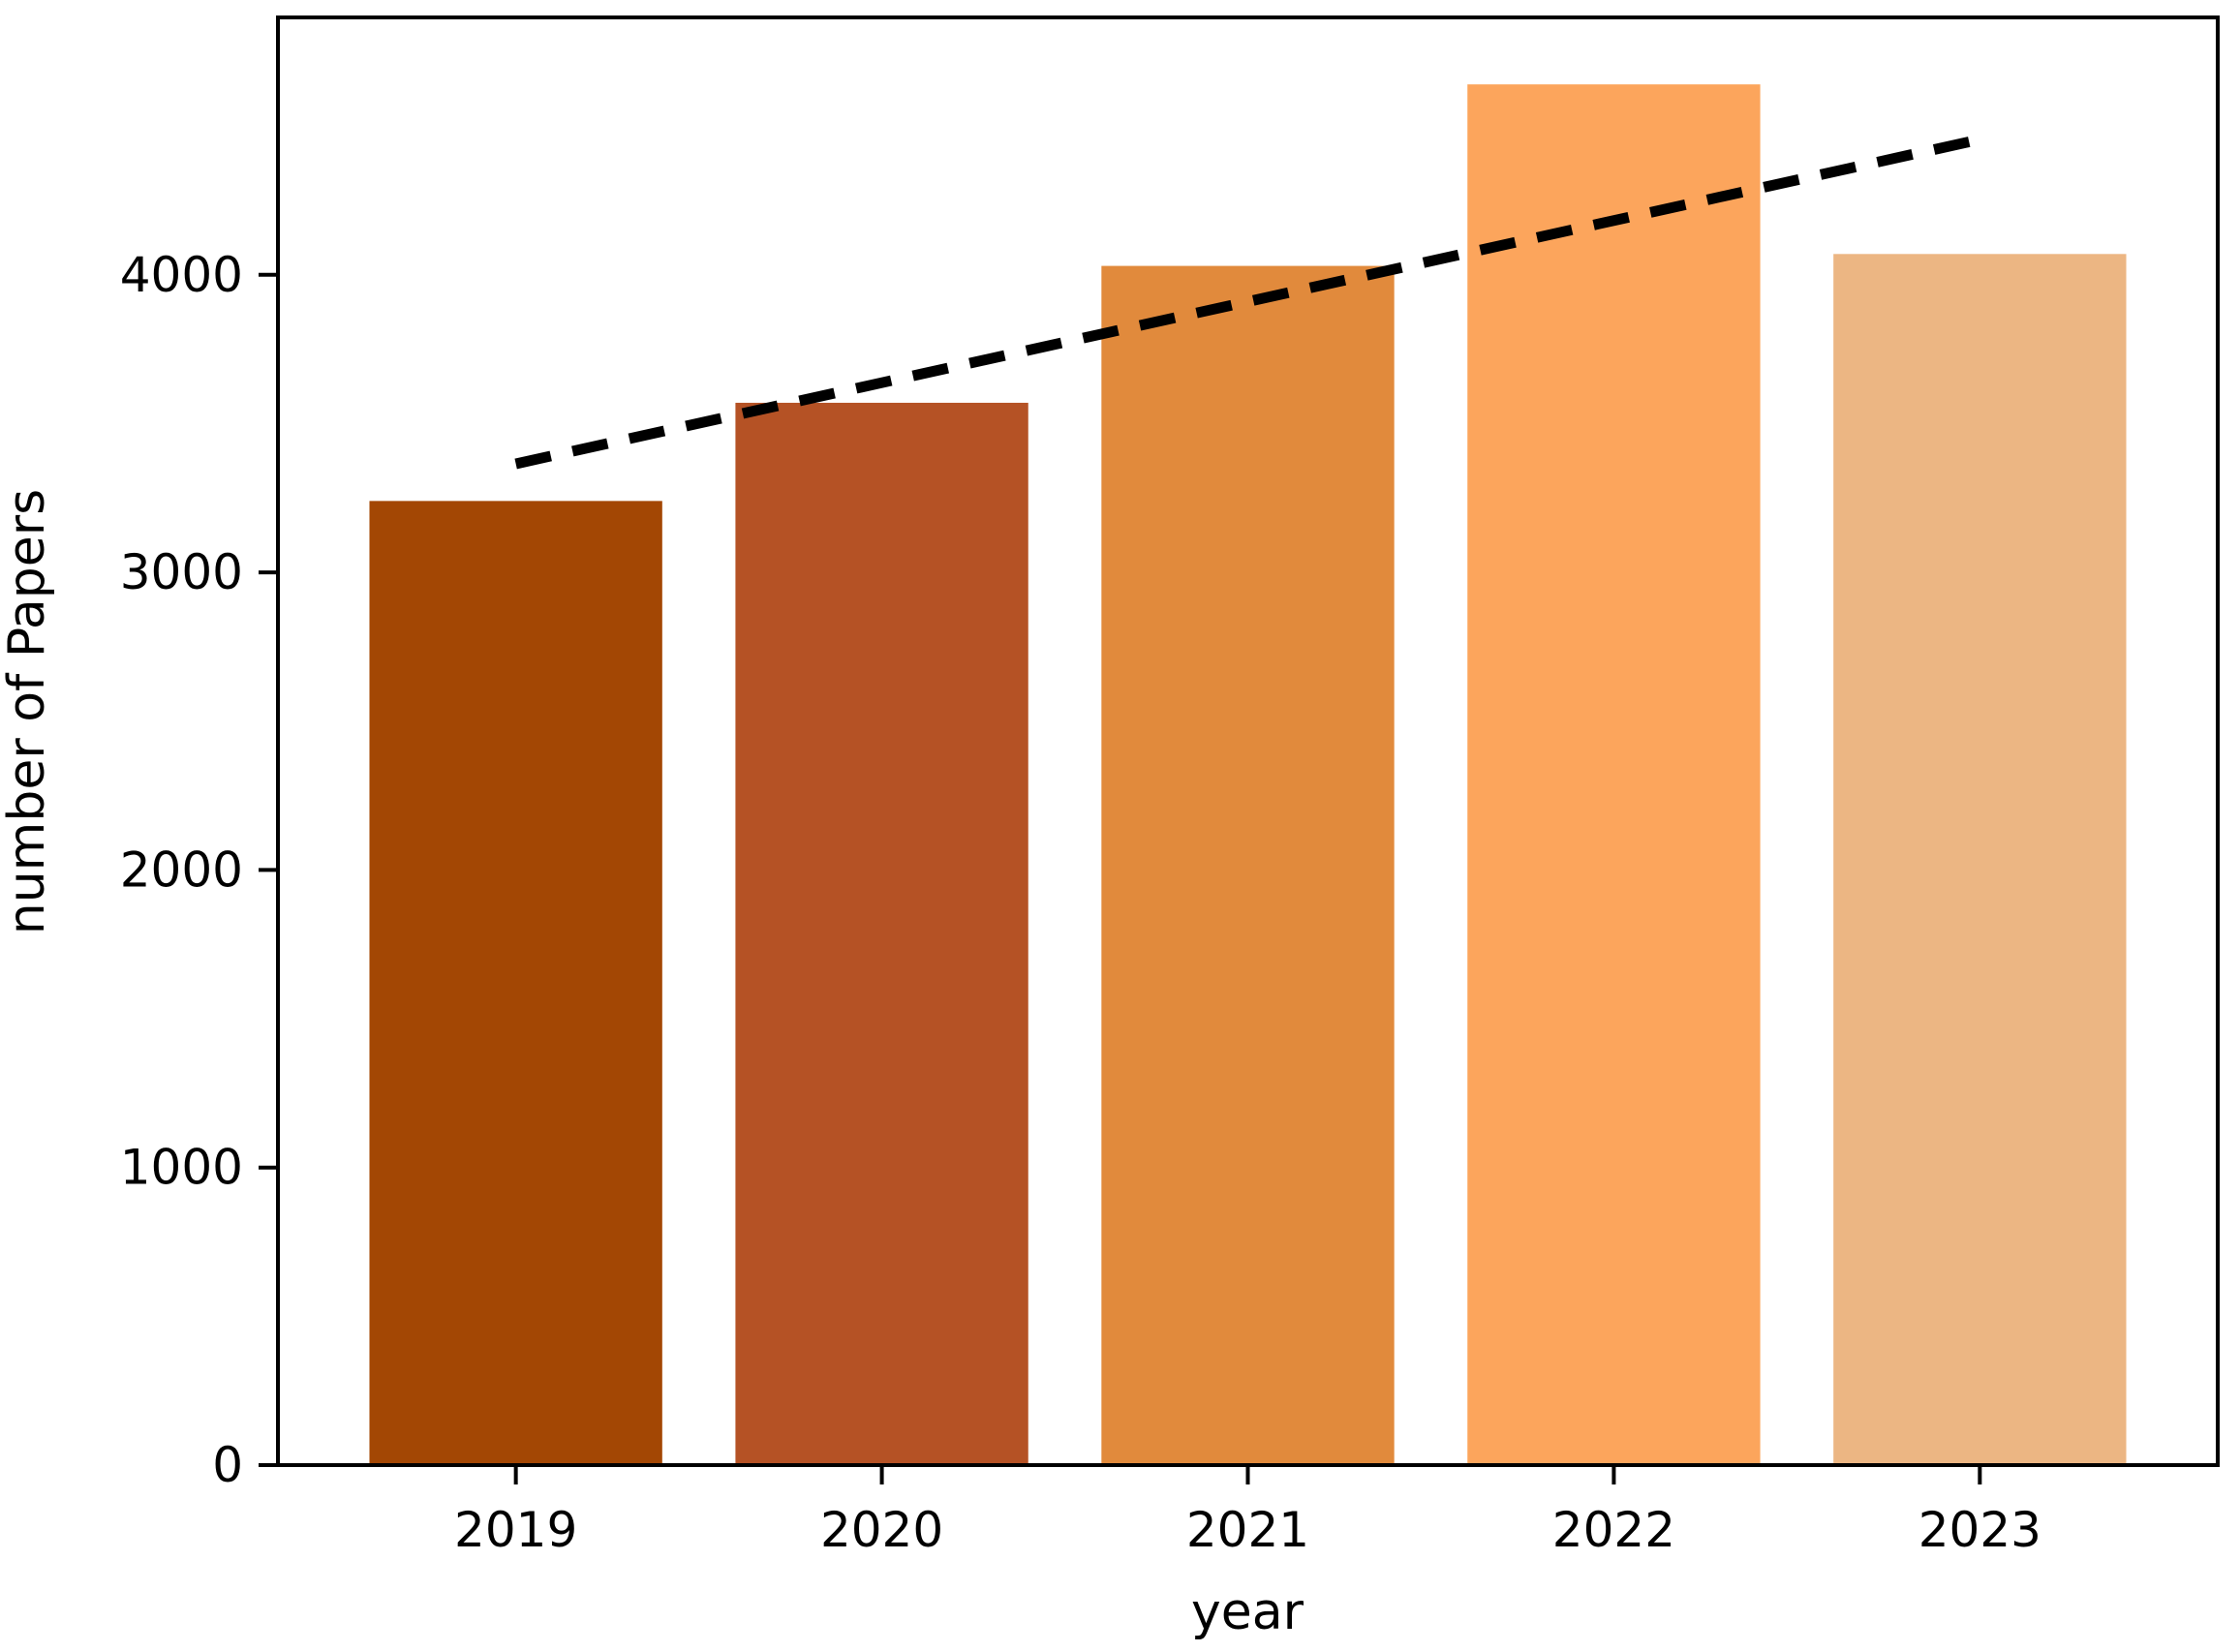  What do you see at coordinates (1248, 1530) in the screenshot?
I see `x-tick-label-2021: 2021` at bounding box center [1248, 1530].